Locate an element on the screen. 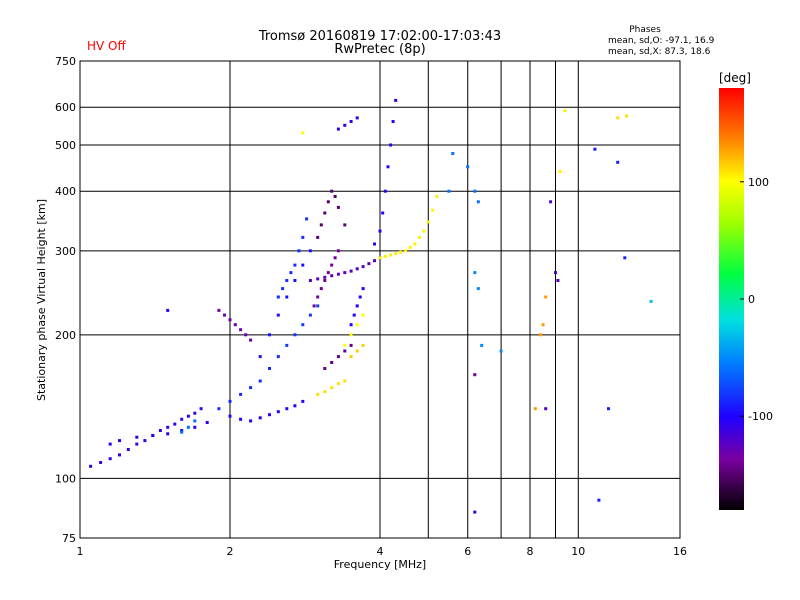 Image resolution: width=800 pixels, height=600 pixels. hv-status: HV Off is located at coordinates (106, 46).